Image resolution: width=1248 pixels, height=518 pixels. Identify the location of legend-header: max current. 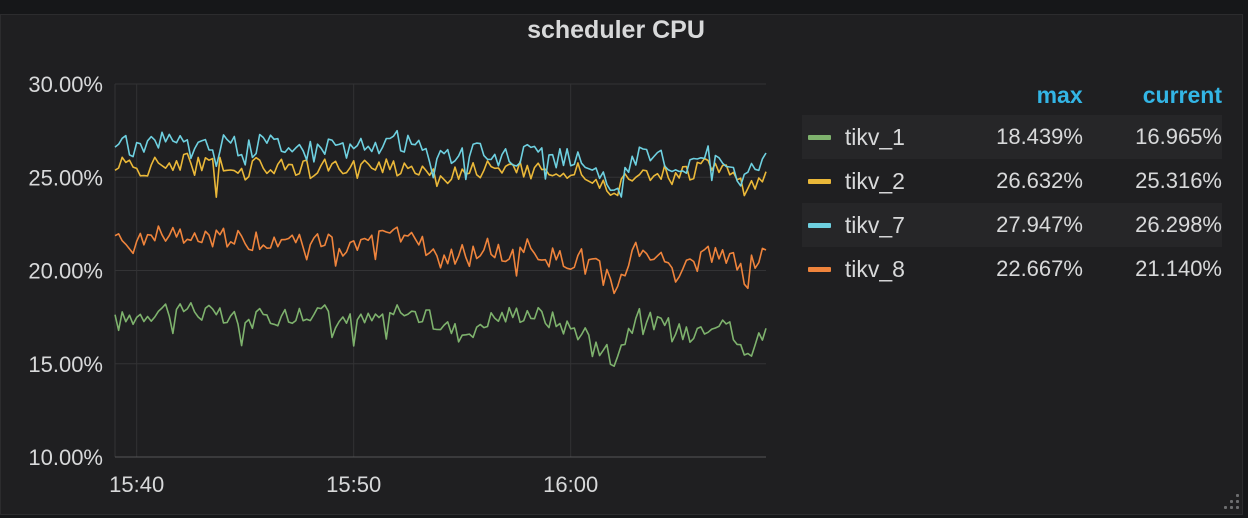
(1012, 95).